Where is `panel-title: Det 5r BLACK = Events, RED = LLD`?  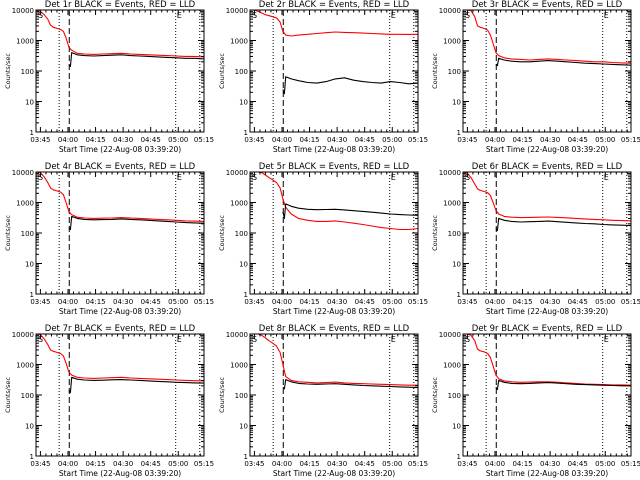
panel-title: Det 5r BLACK = Events, RED = LLD is located at coordinates (334, 167).